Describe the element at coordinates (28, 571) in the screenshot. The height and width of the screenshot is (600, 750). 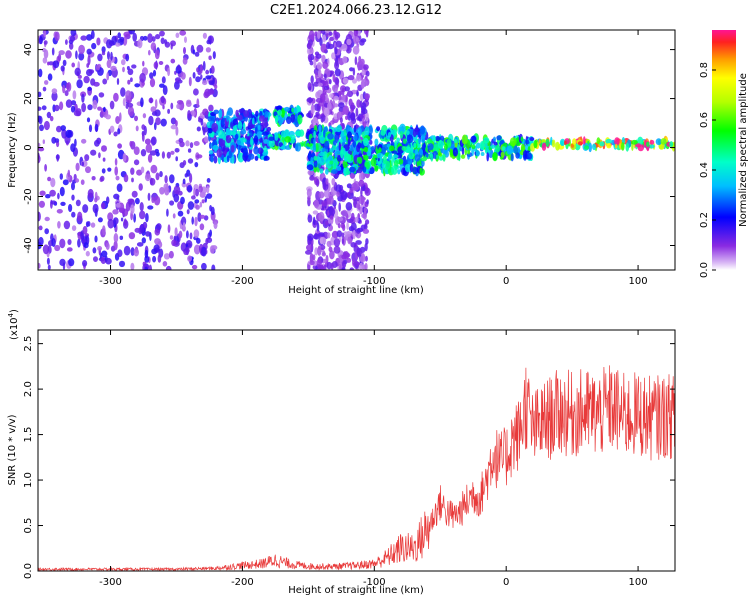
I see `snr-y-tick-label: 0.0` at that location.